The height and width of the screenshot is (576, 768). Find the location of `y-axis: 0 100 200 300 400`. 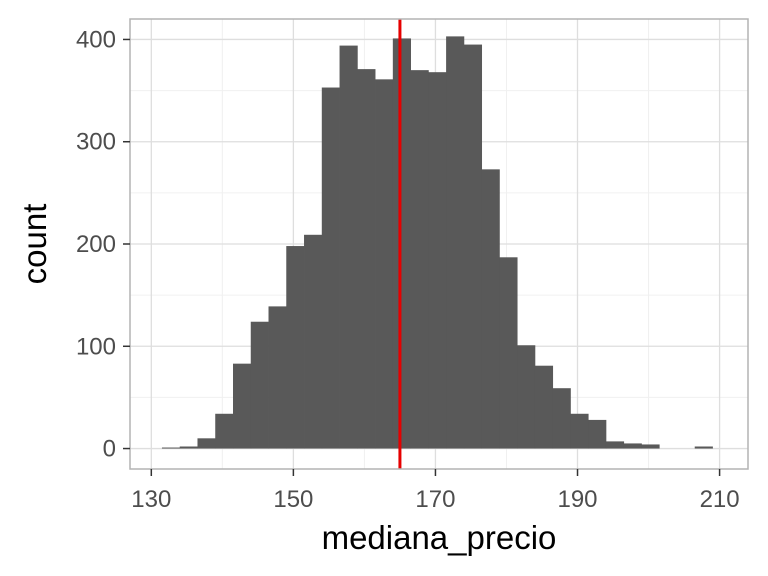

y-axis: 0 100 200 300 400 is located at coordinates (103, 244).